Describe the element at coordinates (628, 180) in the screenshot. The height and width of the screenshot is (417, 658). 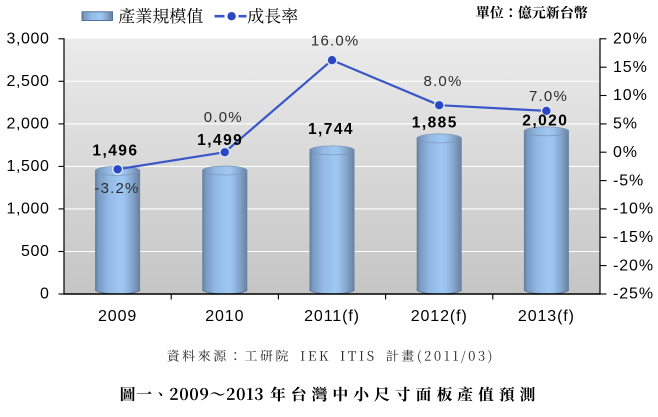
I see `svg-text: -5%` at that location.